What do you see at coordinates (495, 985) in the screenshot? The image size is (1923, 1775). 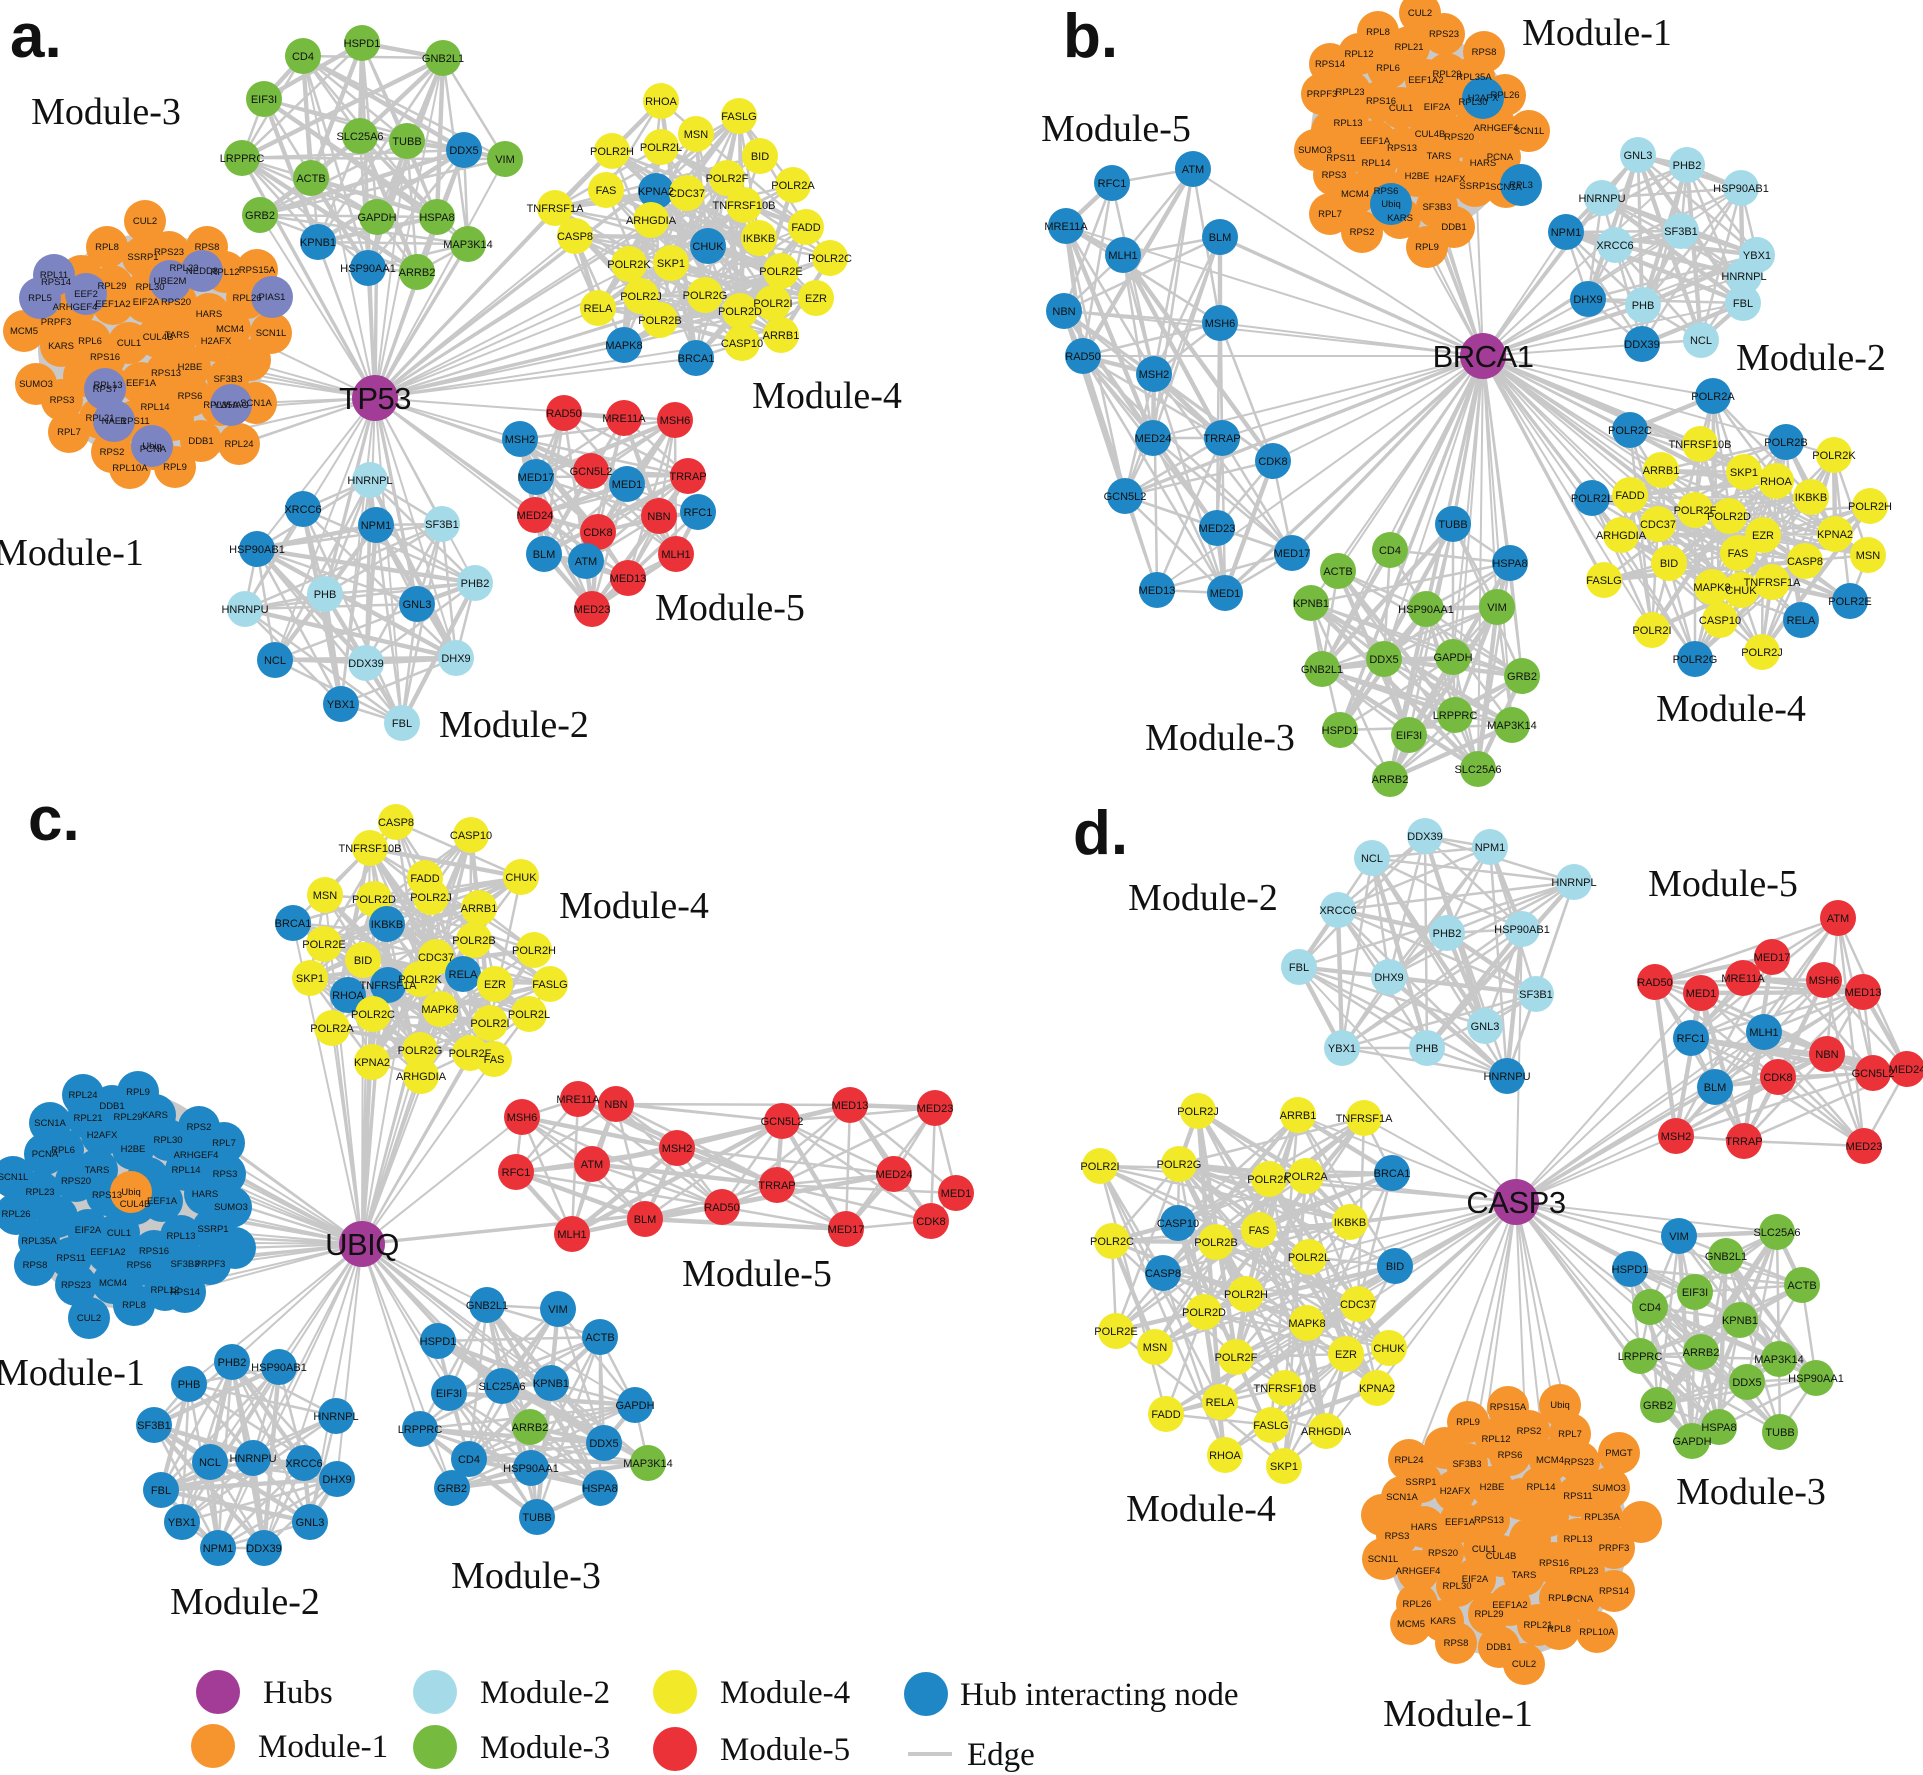 I see `svg-text: EZR` at bounding box center [495, 985].